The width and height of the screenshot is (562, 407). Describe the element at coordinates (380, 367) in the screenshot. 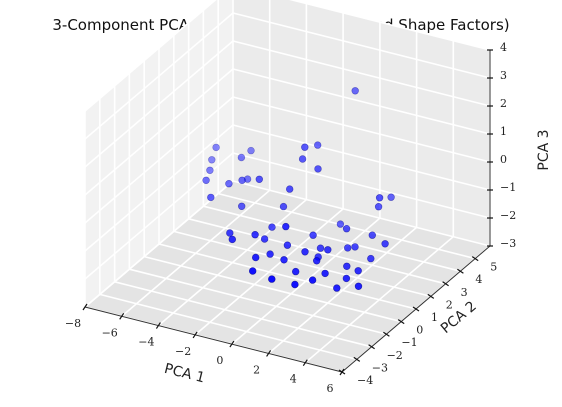

I see `y-tick-label: −3` at that location.